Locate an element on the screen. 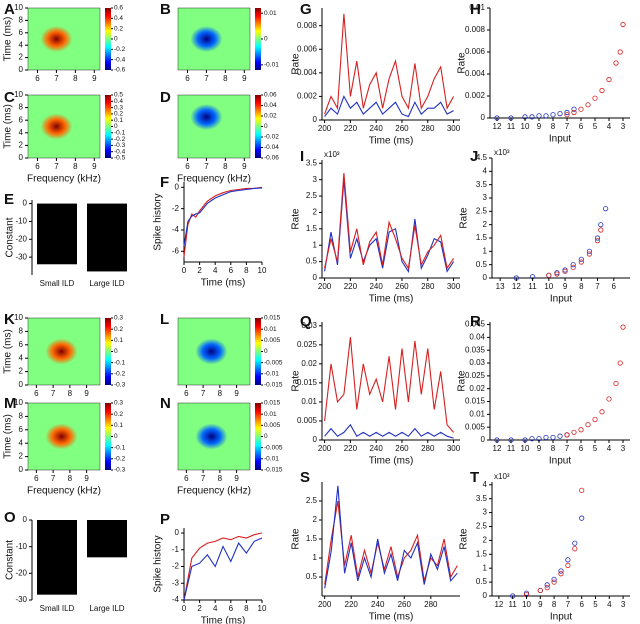 This screenshot has height=624, width=640. y-tick-label: 3.5 is located at coordinates (482, 498).